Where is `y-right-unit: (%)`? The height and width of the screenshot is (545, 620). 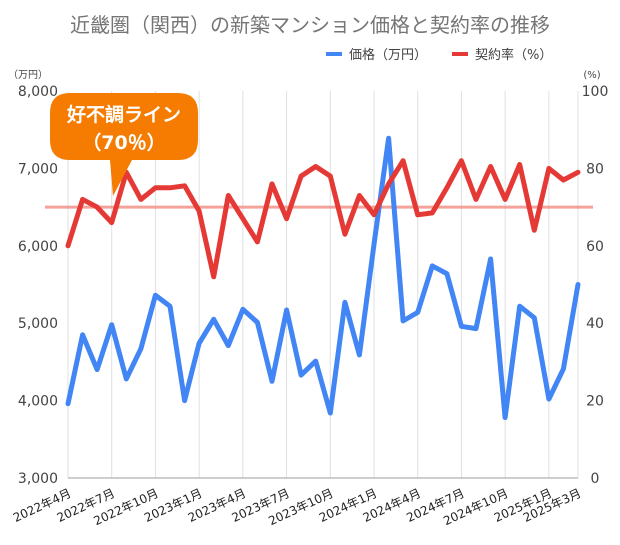
y-right-unit: (%) is located at coordinates (591, 75).